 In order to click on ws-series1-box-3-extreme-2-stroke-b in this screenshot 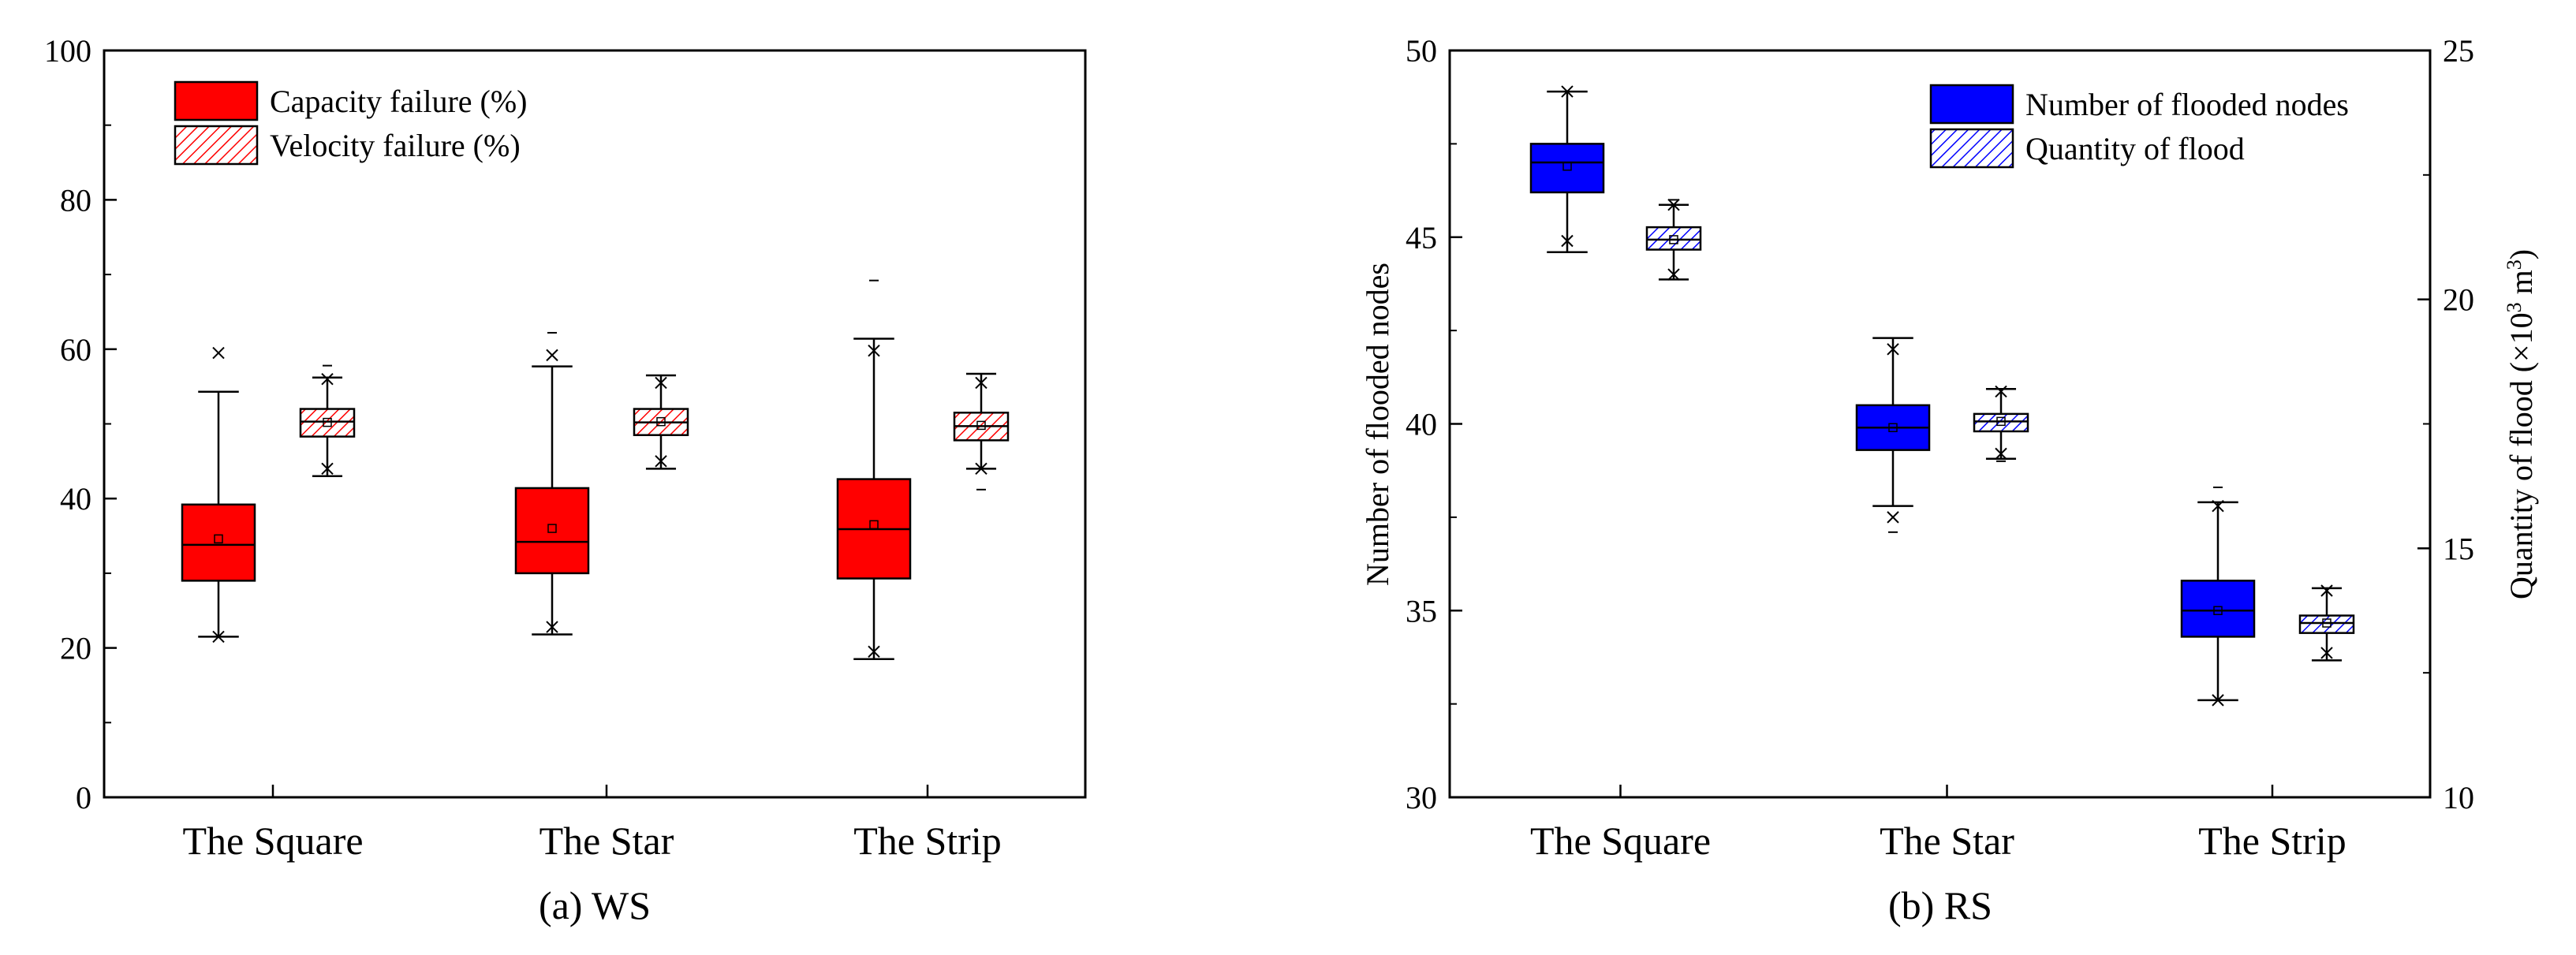, I will do `click(874, 350)`.